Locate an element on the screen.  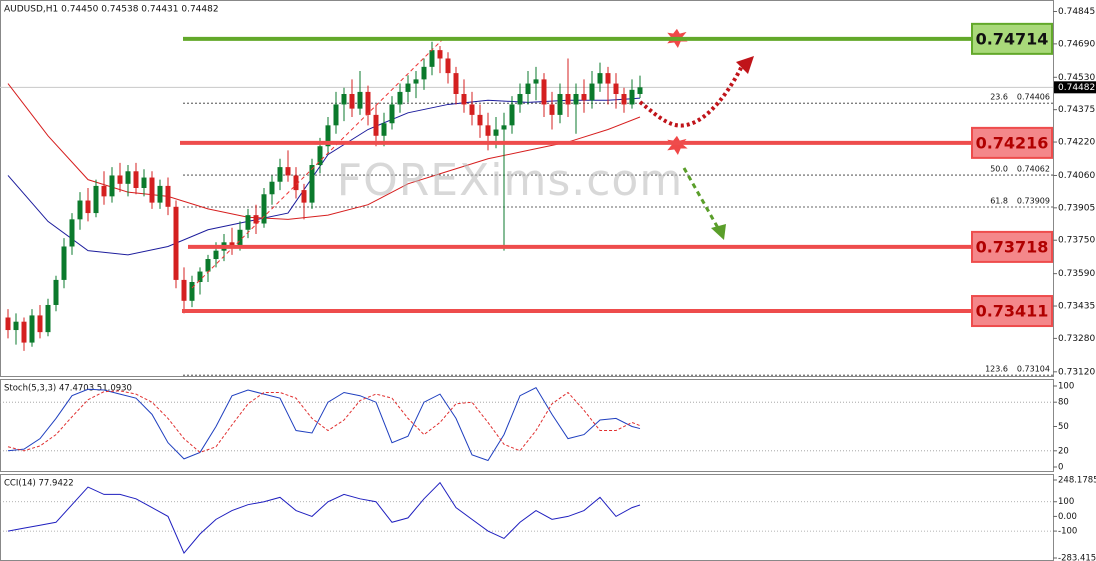
y-tick-label: 0.74530 is located at coordinates (1076, 78).